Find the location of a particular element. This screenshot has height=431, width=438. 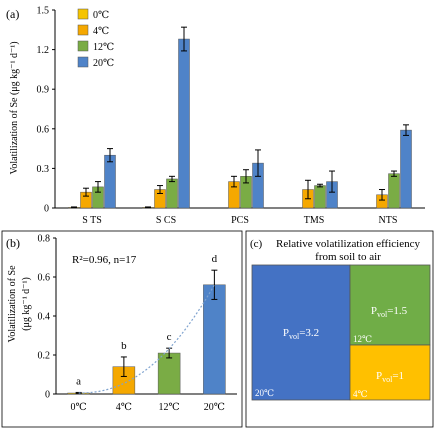

panel-c-title-2: from soil to air is located at coordinates (348, 257).